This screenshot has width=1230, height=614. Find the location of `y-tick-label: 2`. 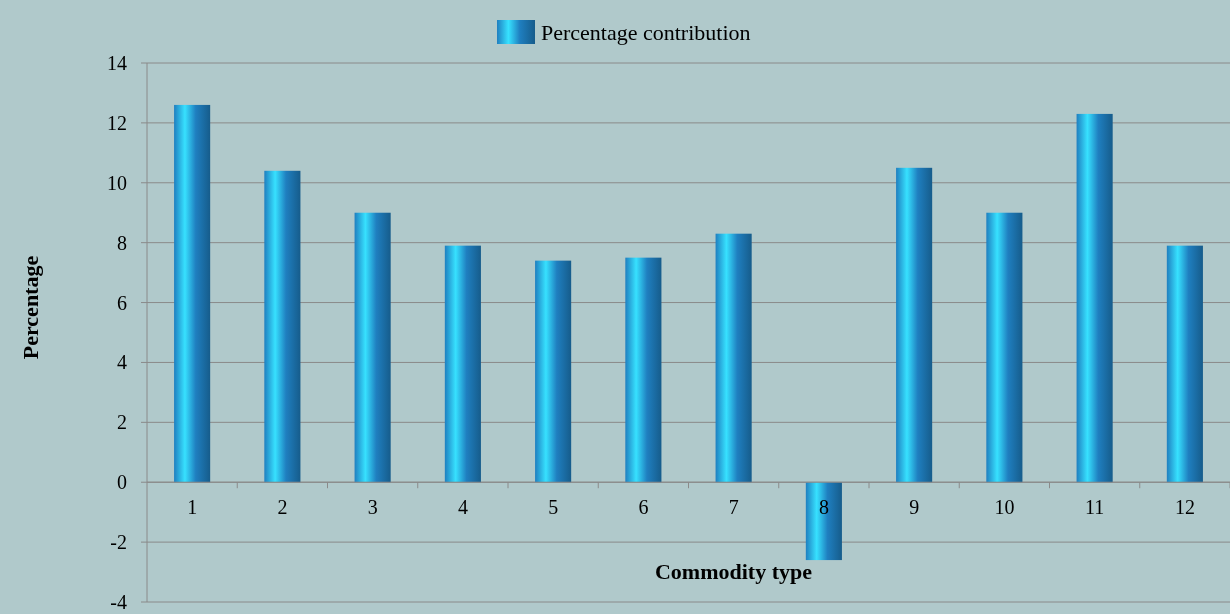

y-tick-label: 2 is located at coordinates (122, 422).